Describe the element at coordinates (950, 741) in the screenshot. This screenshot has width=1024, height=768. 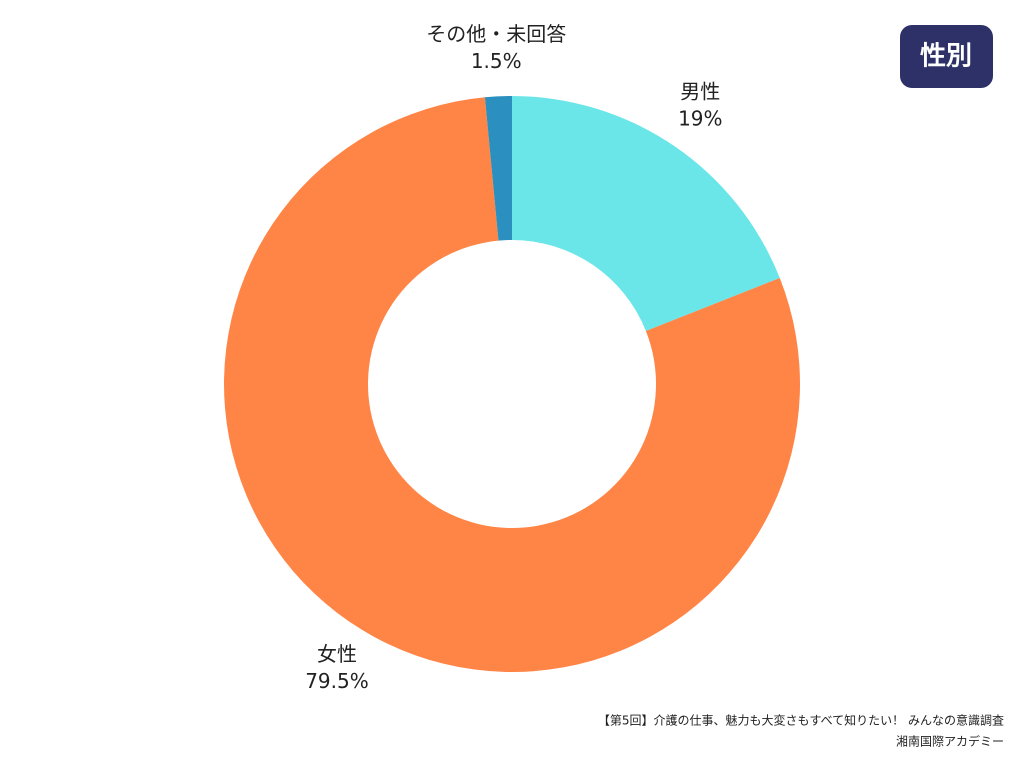
I see `footer-line: 湘南国際アカデミー` at that location.